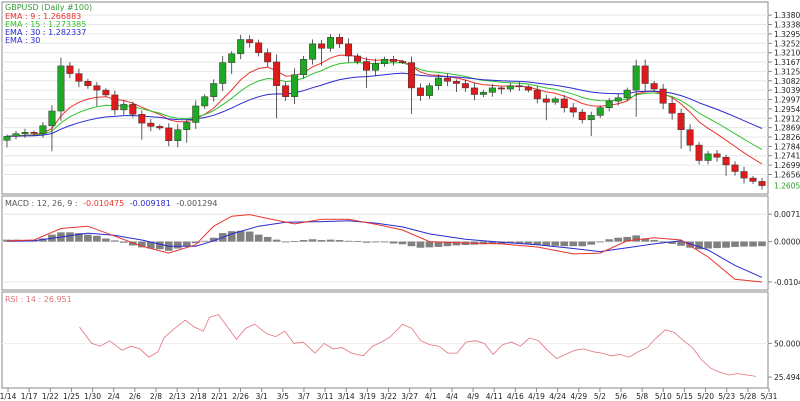 The width and height of the screenshot is (800, 401). I want to click on price-tick-label: 1.30824, so click(787, 81).